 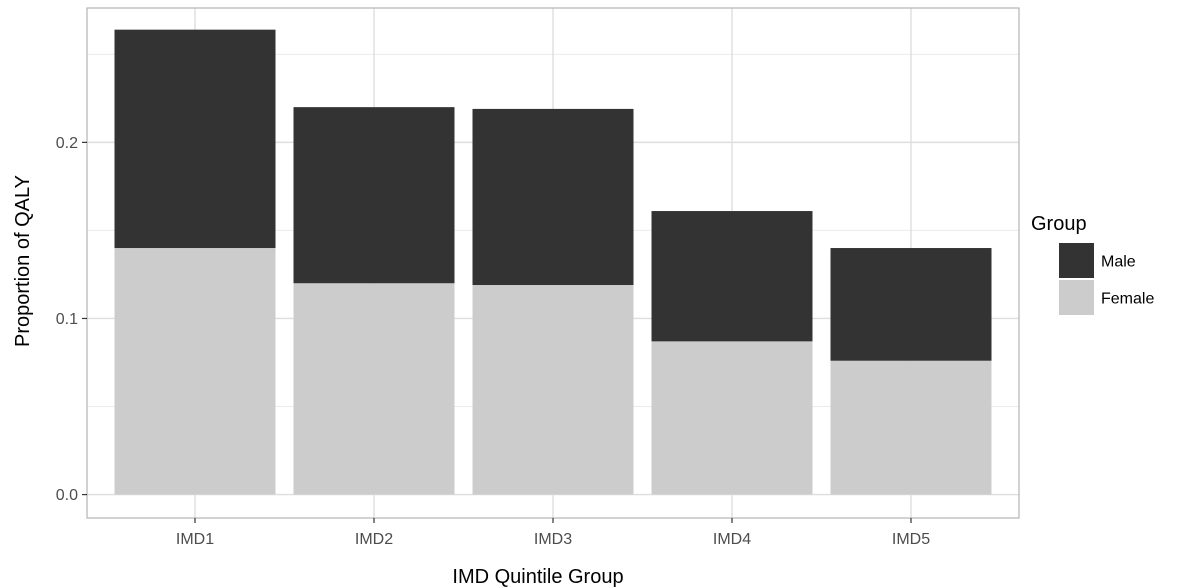 I want to click on x-tick-label: IMD2, so click(x=374, y=539).